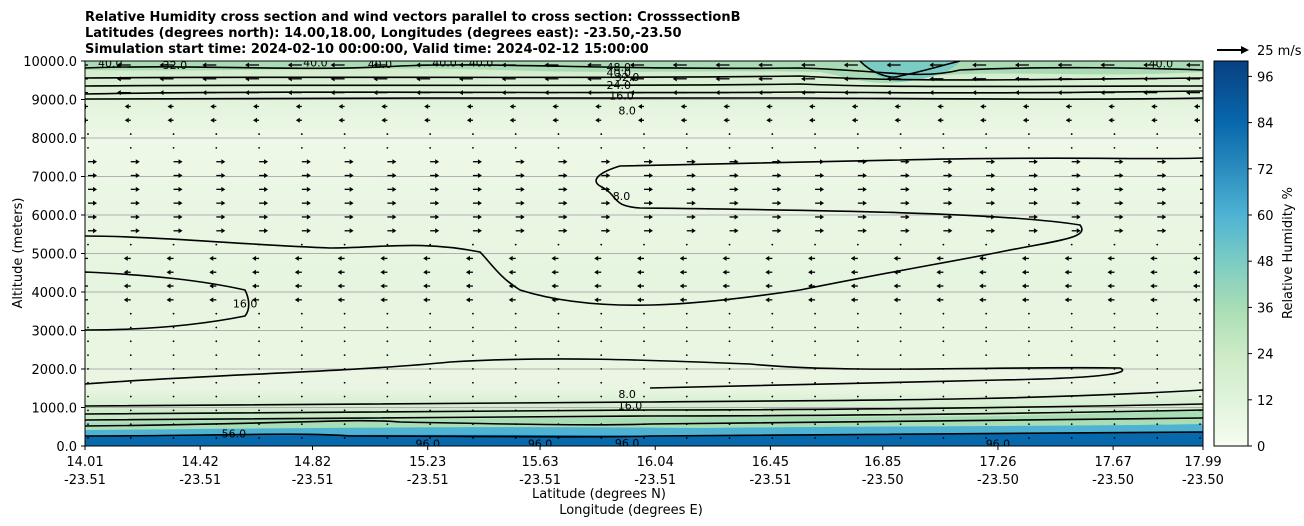  What do you see at coordinates (644, 434) in the screenshot?
I see `contour-96-lower` at bounding box center [644, 434].